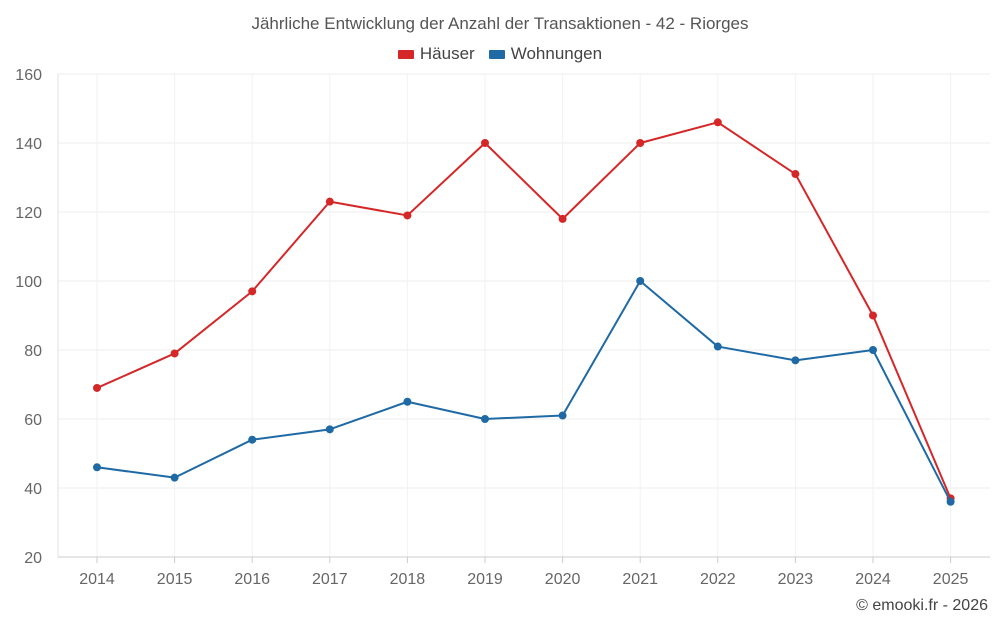 This screenshot has width=1000, height=625. I want to click on y-tick-label-140: 140, so click(28, 144).